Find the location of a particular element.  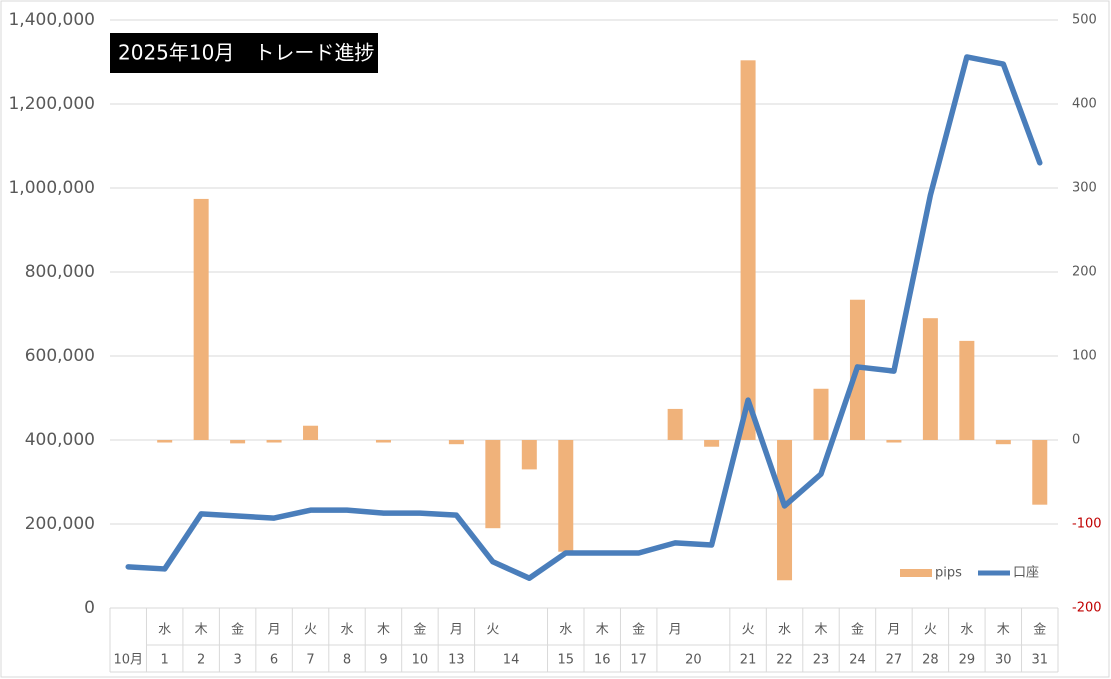

x-tick-label: 21 is located at coordinates (748, 660).